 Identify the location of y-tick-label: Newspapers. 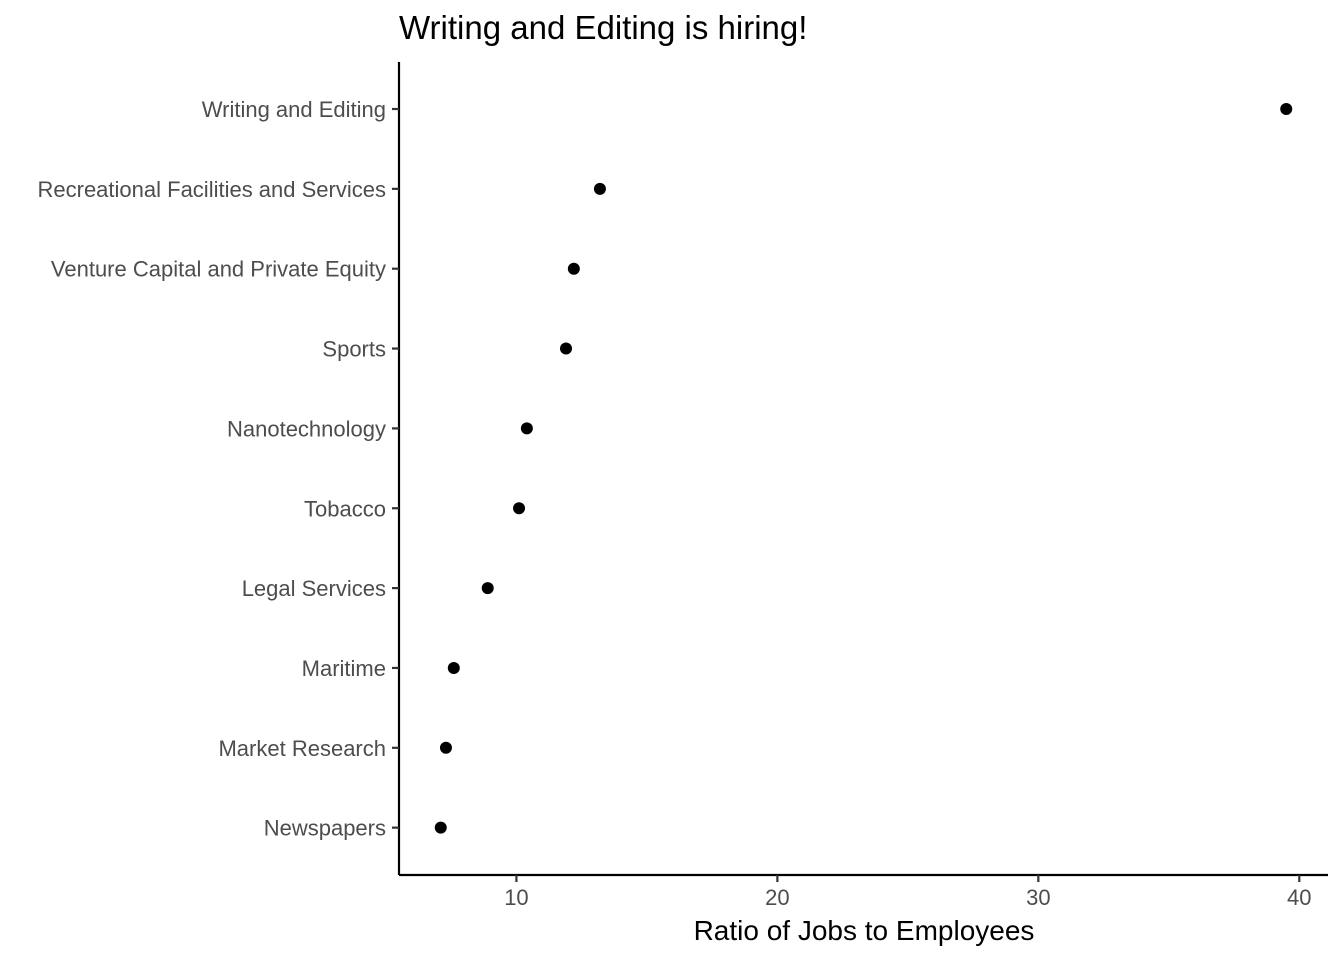
(325, 828).